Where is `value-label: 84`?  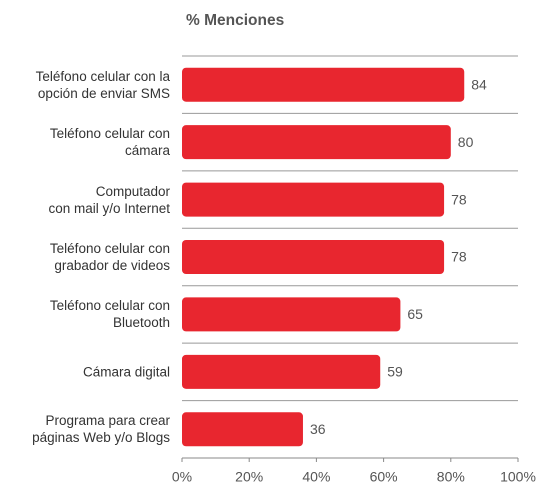 value-label: 84 is located at coordinates (479, 84).